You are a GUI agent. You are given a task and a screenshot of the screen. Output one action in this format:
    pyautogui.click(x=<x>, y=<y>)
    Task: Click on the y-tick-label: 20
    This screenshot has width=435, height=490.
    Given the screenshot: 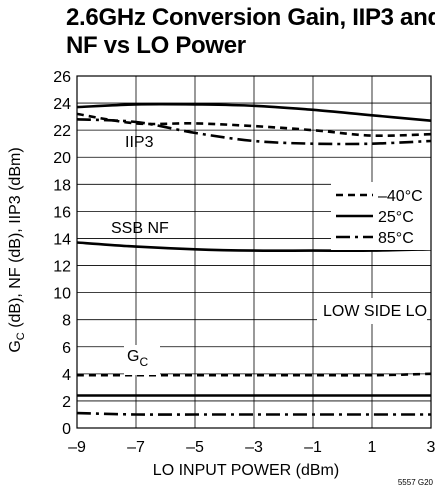 What is the action you would take?
    pyautogui.click(x=62, y=158)
    